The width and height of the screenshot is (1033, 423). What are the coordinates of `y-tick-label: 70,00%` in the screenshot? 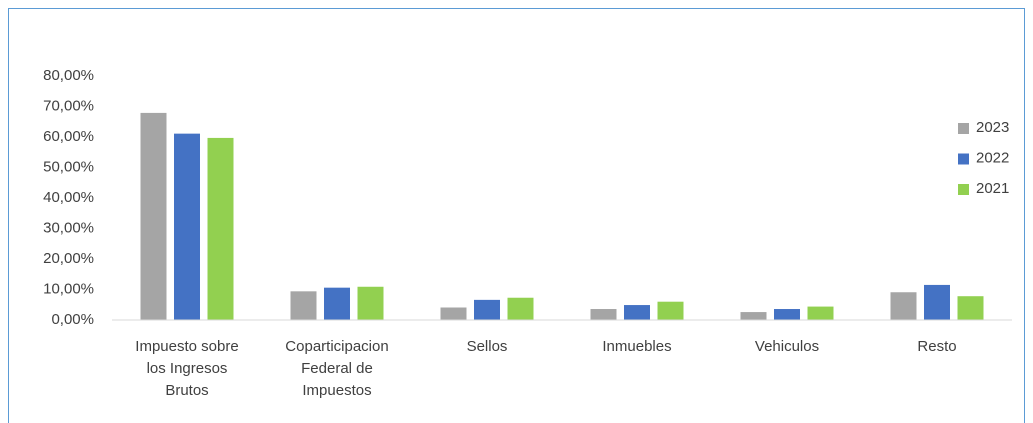 It's located at (68, 105).